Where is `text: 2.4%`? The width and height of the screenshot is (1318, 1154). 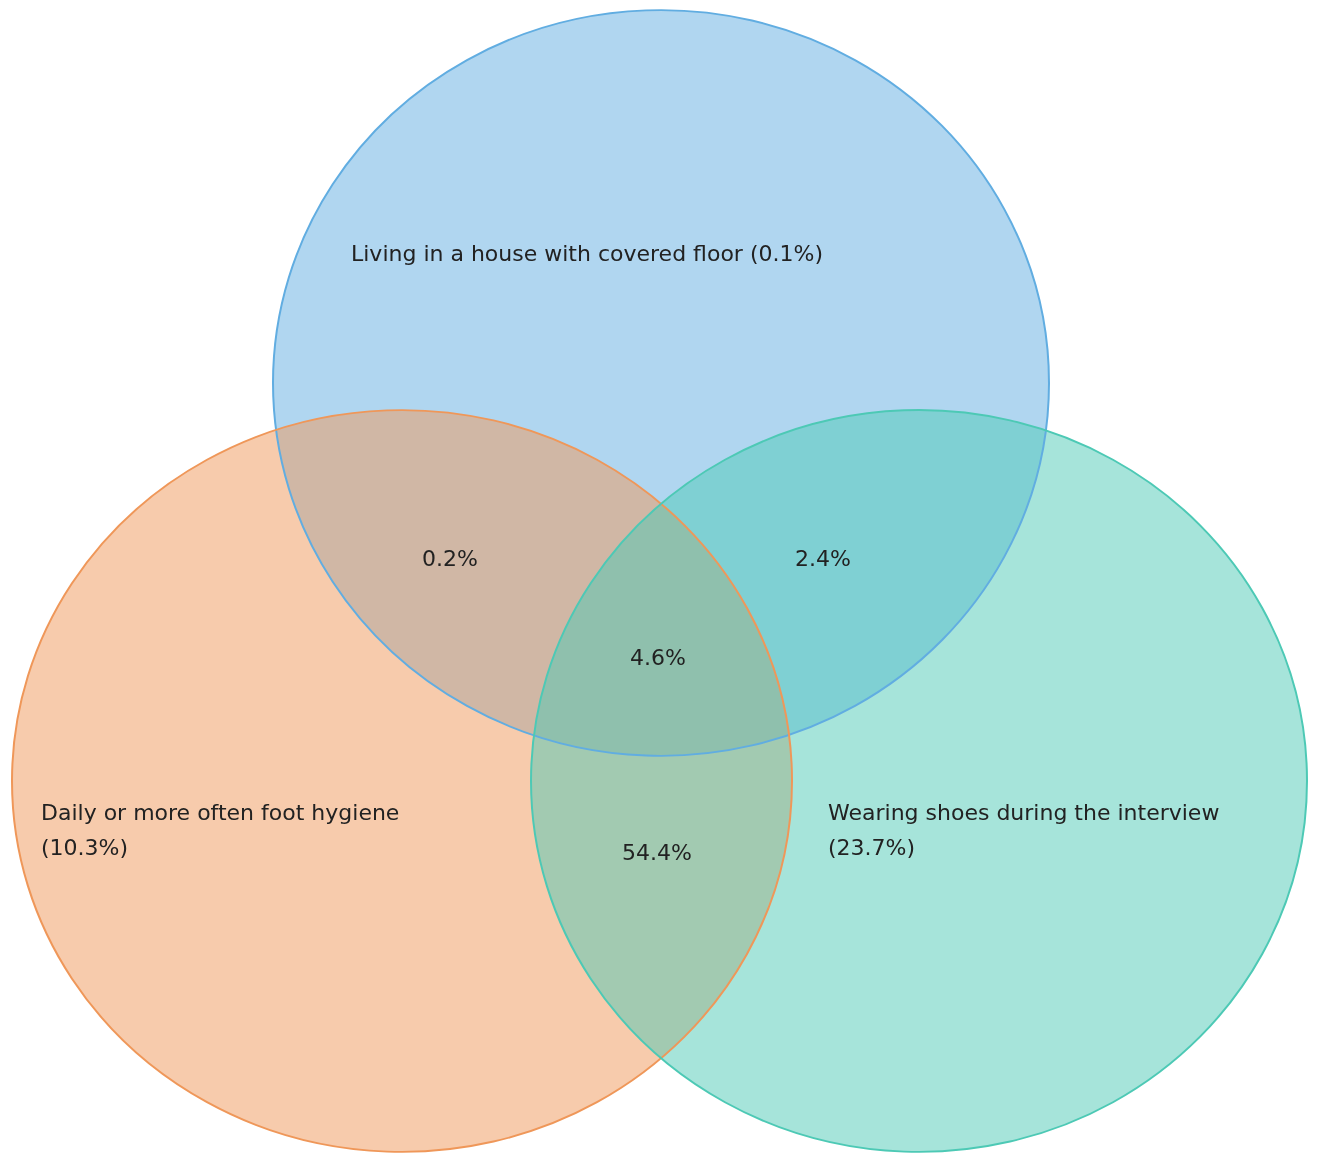 text: 2.4% is located at coordinates (823, 558).